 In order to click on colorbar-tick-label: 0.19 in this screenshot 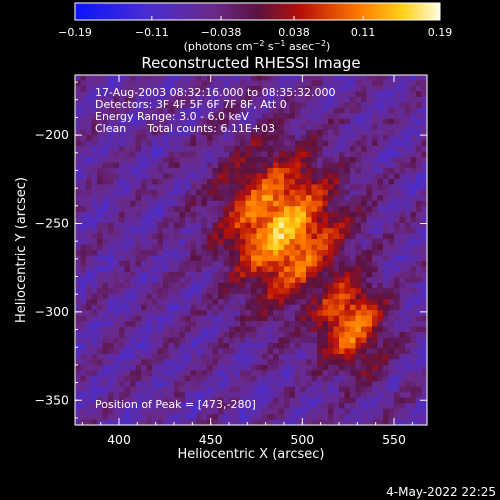, I will do `click(440, 32)`.